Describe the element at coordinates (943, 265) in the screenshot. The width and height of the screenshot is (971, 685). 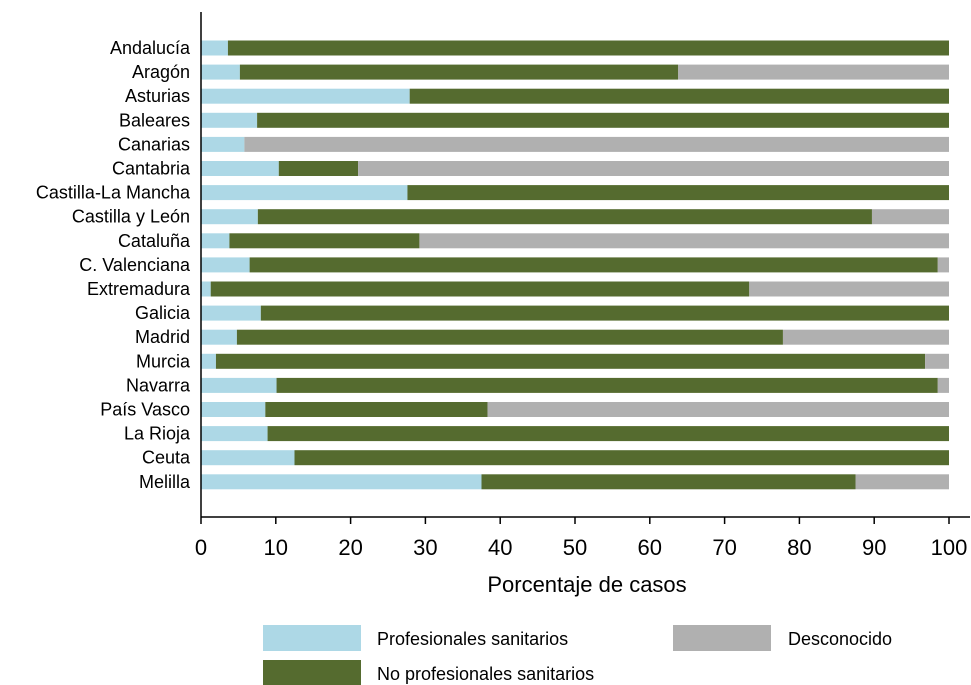
I see `bar-c-valenciana-desconocido` at that location.